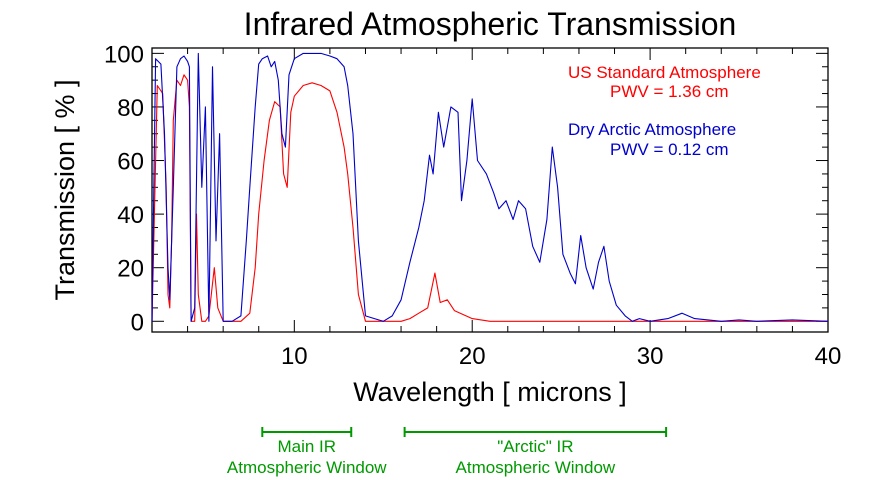 The width and height of the screenshot is (874, 480). Describe the element at coordinates (307, 467) in the screenshot. I see `main-ir-window-label-line2: Atmospheric Window` at that location.